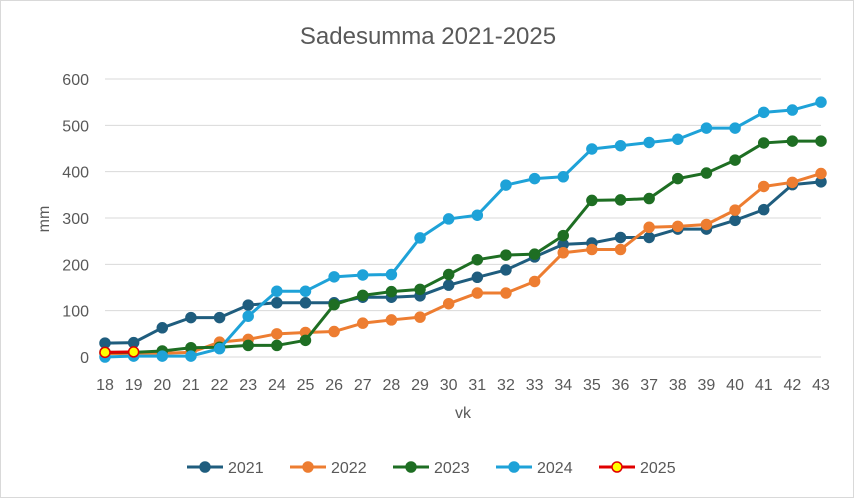  What do you see at coordinates (75, 312) in the screenshot?
I see `y-tick-label: 100` at bounding box center [75, 312].